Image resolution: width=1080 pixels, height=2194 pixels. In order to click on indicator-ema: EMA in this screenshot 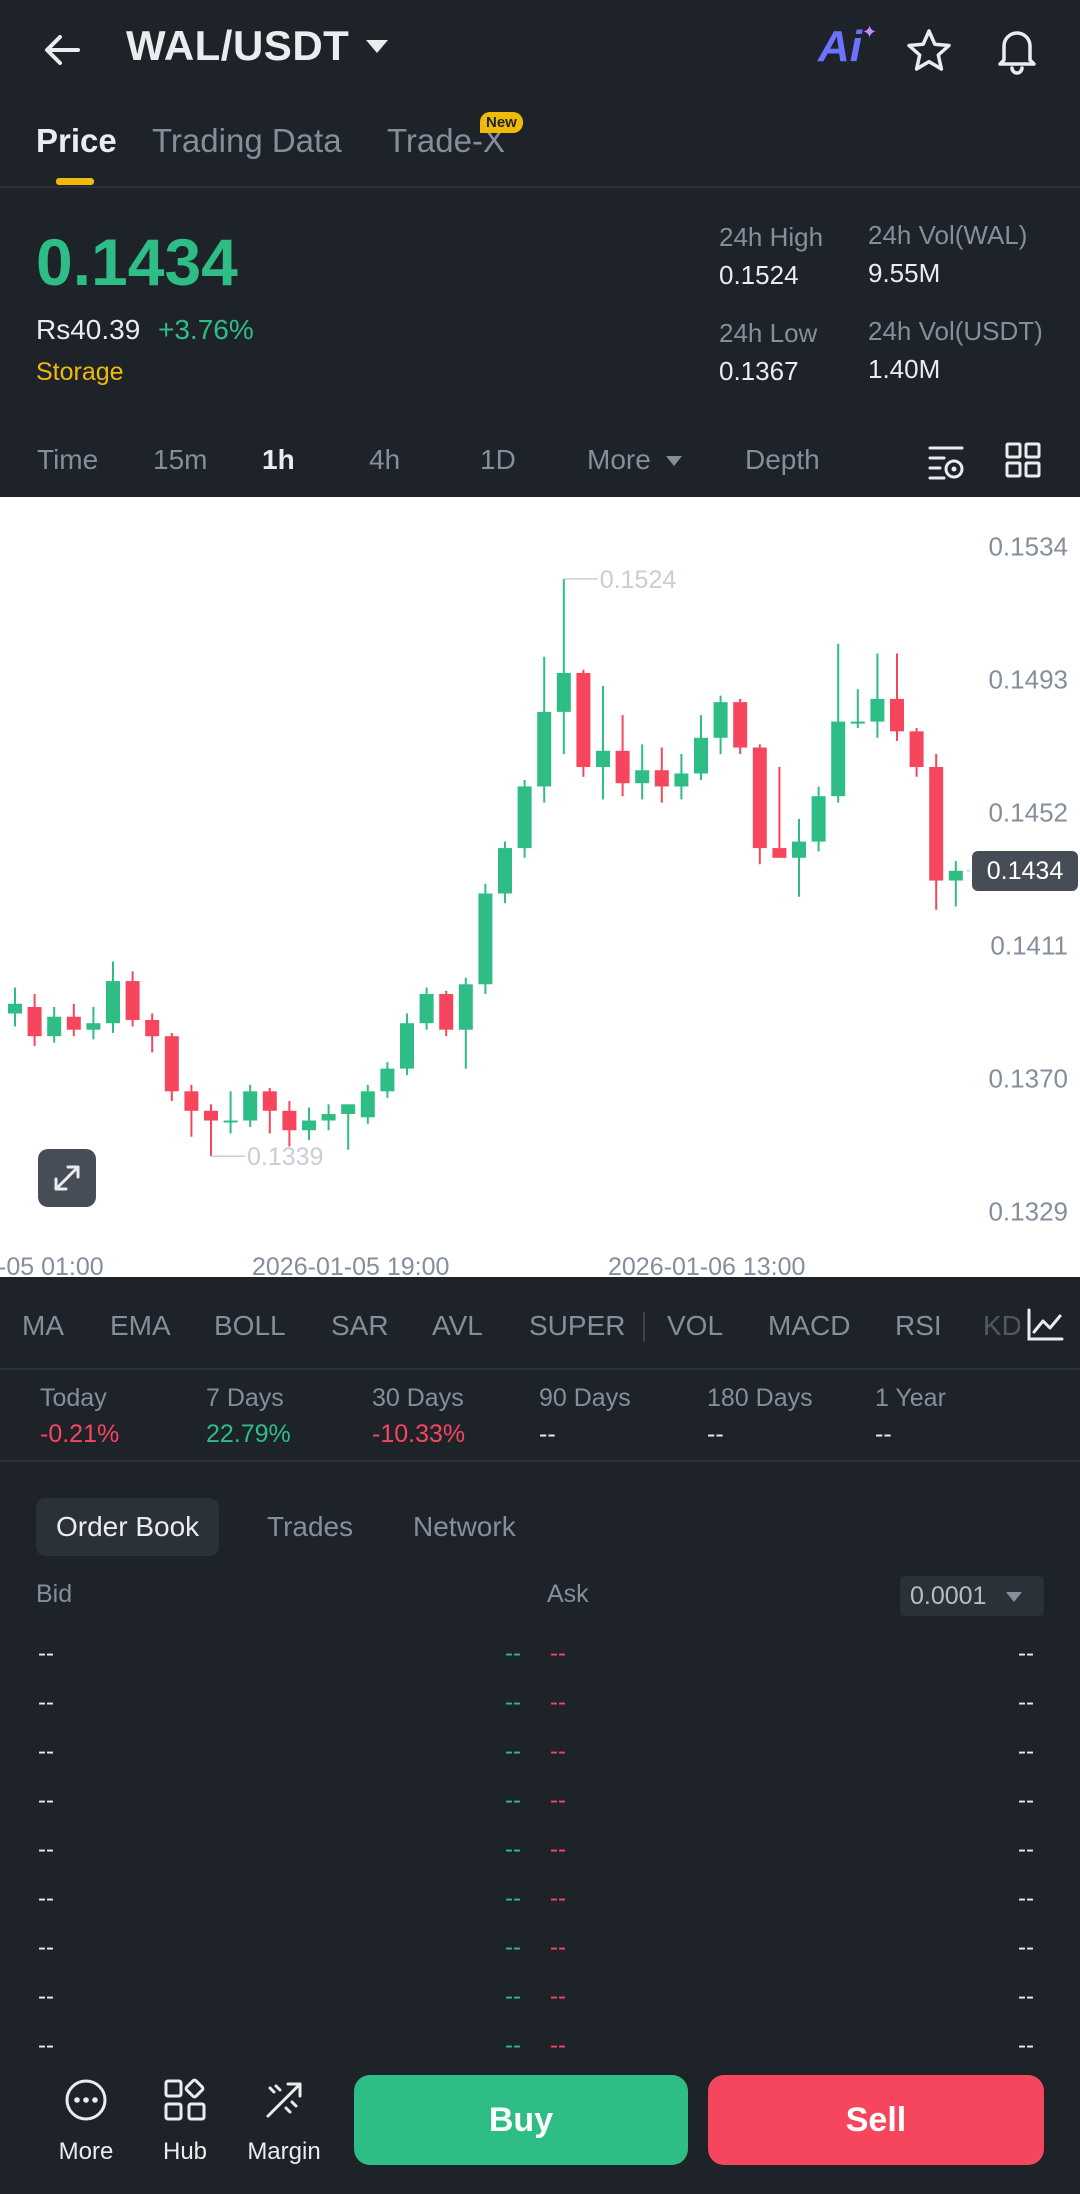, I will do `click(140, 1325)`.